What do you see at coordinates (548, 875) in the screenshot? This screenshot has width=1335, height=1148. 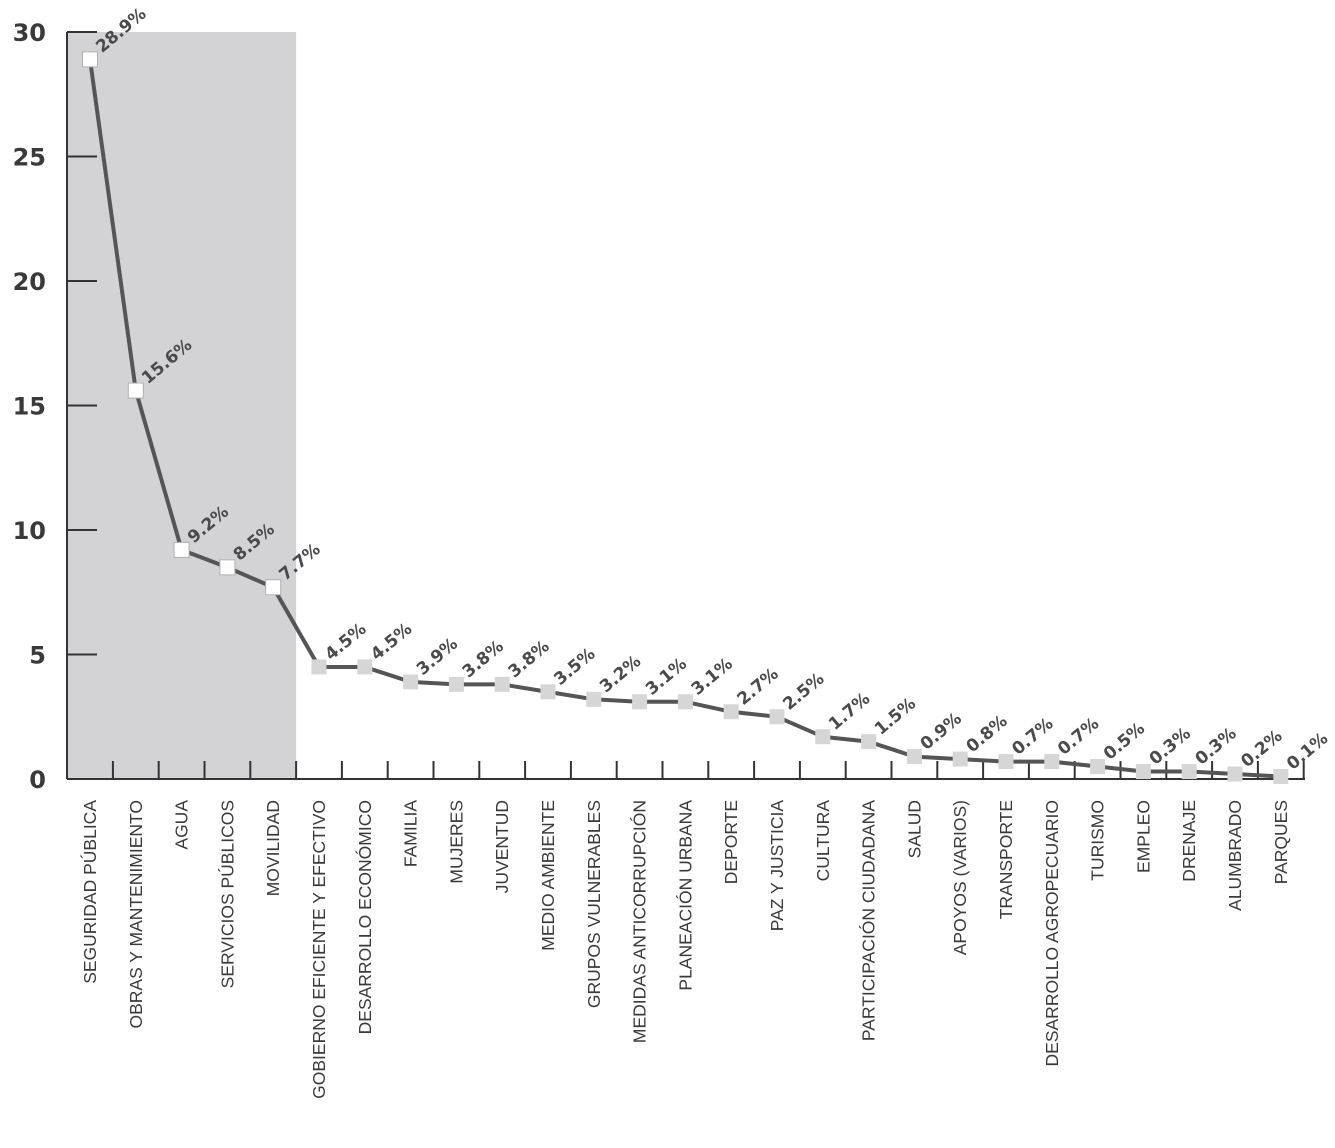 I see `x-tick-label: MEDIO AMBIENTE` at bounding box center [548, 875].